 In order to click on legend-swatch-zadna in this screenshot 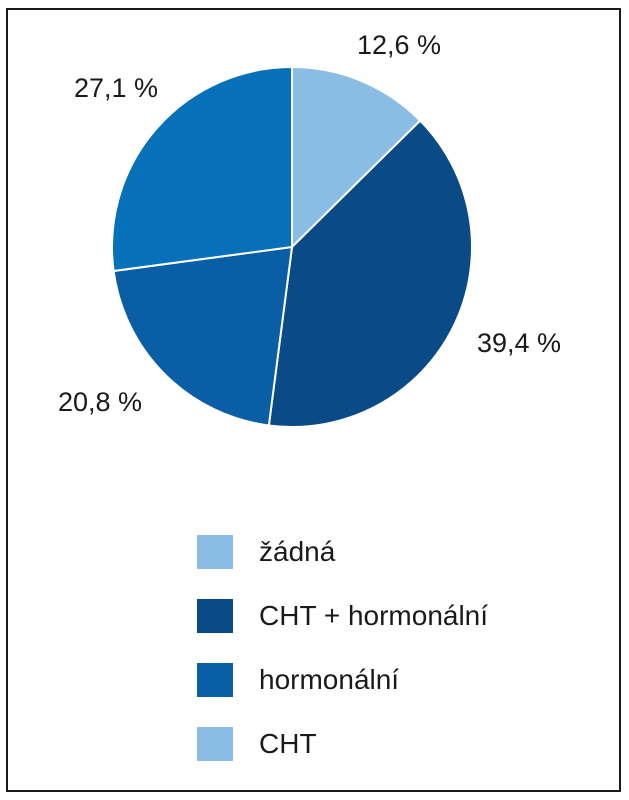, I will do `click(215, 552)`.